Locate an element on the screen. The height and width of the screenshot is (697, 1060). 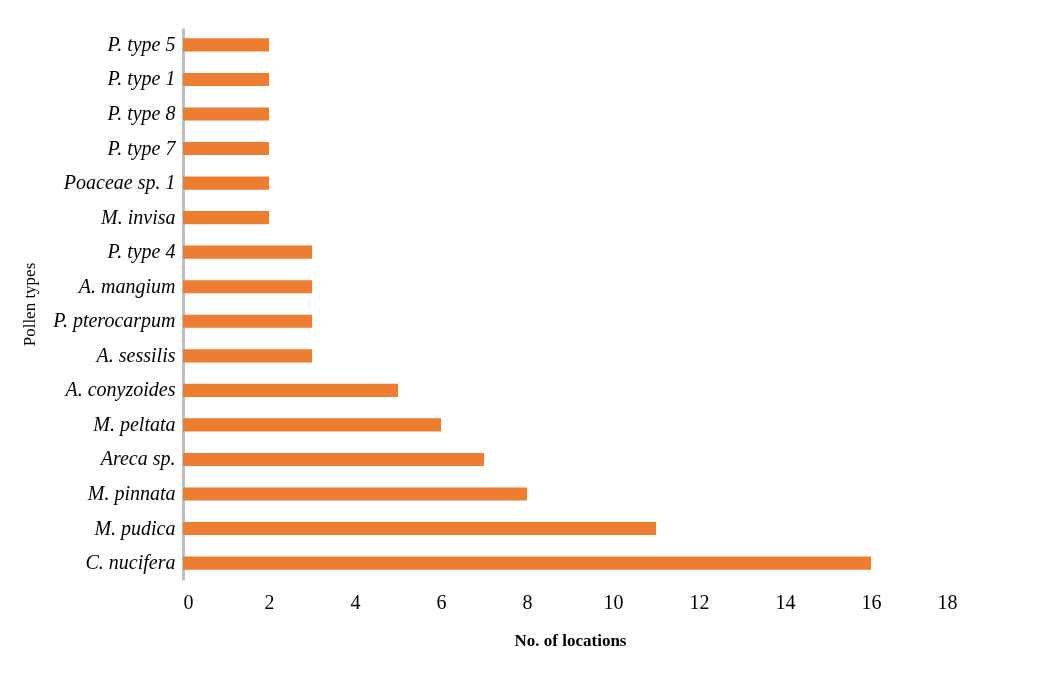
y-tick-label: M. pudica is located at coordinates (134, 528).